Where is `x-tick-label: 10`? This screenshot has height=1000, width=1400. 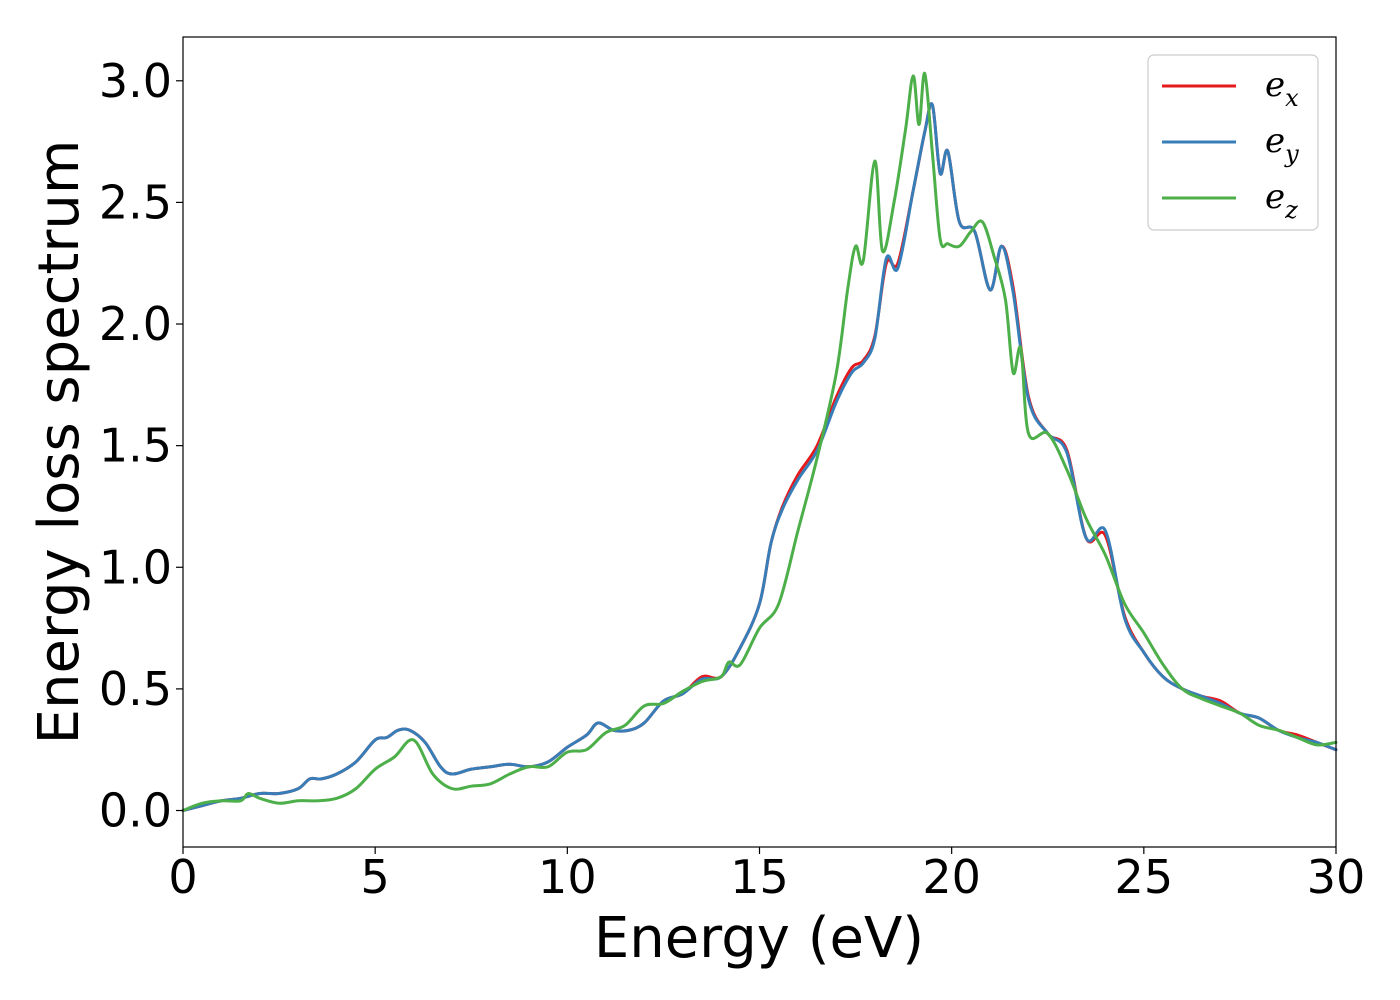 x-tick-label: 10 is located at coordinates (567, 877).